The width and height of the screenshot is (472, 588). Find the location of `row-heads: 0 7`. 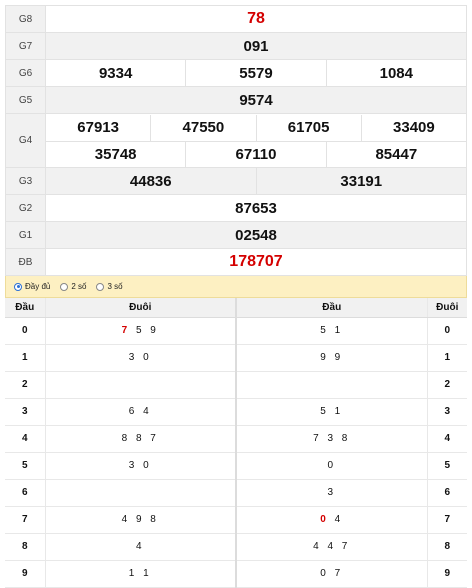

row-heads: 0 7 is located at coordinates (331, 574).